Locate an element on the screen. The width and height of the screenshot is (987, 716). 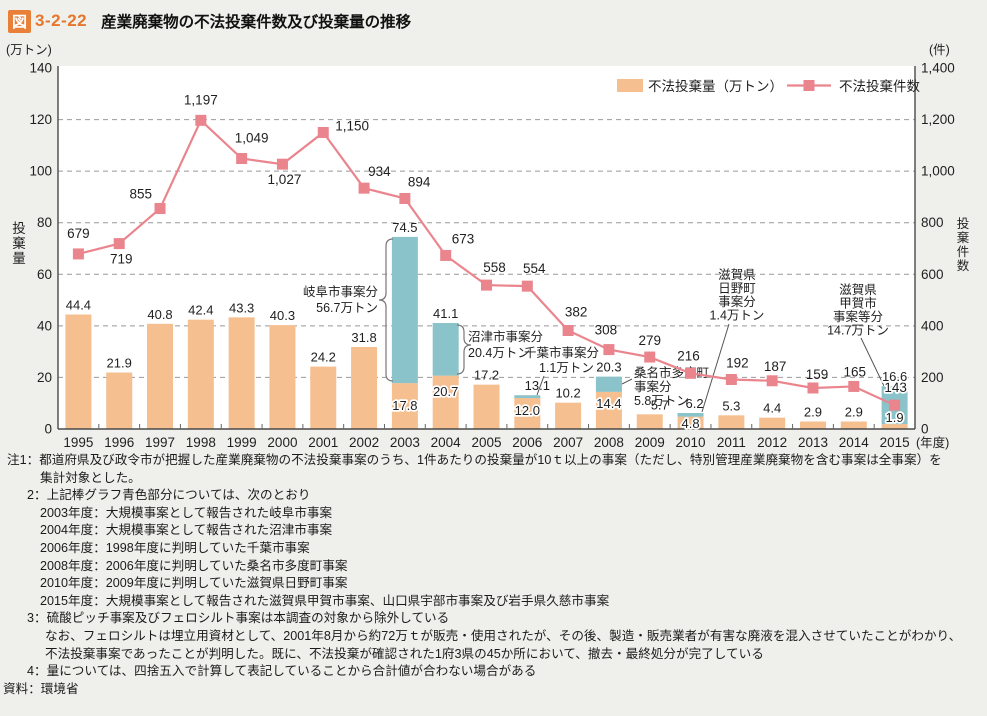
bar-total-label: 13.1 is located at coordinates (537, 385).